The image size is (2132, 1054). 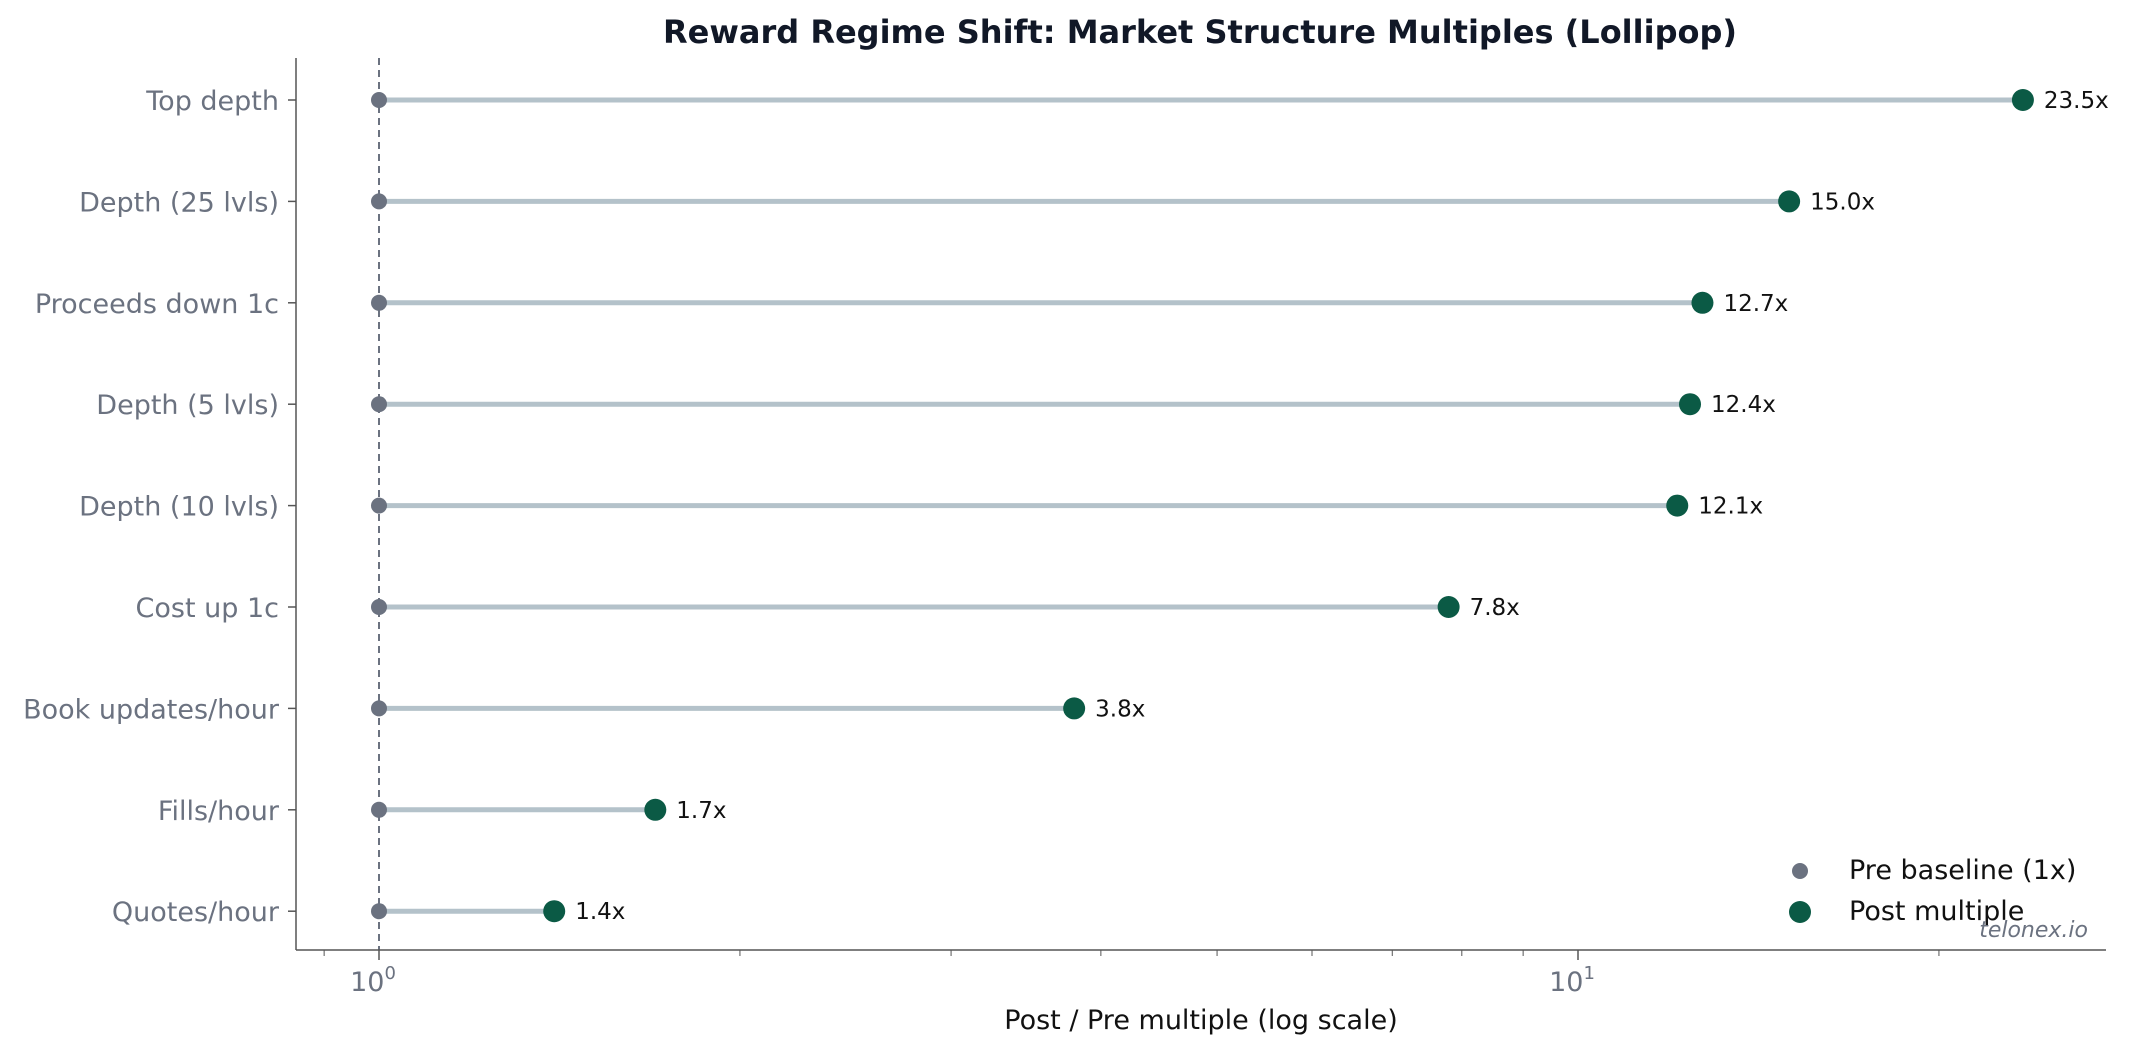 What do you see at coordinates (212, 101) in the screenshot?
I see `category-label: Top depth` at bounding box center [212, 101].